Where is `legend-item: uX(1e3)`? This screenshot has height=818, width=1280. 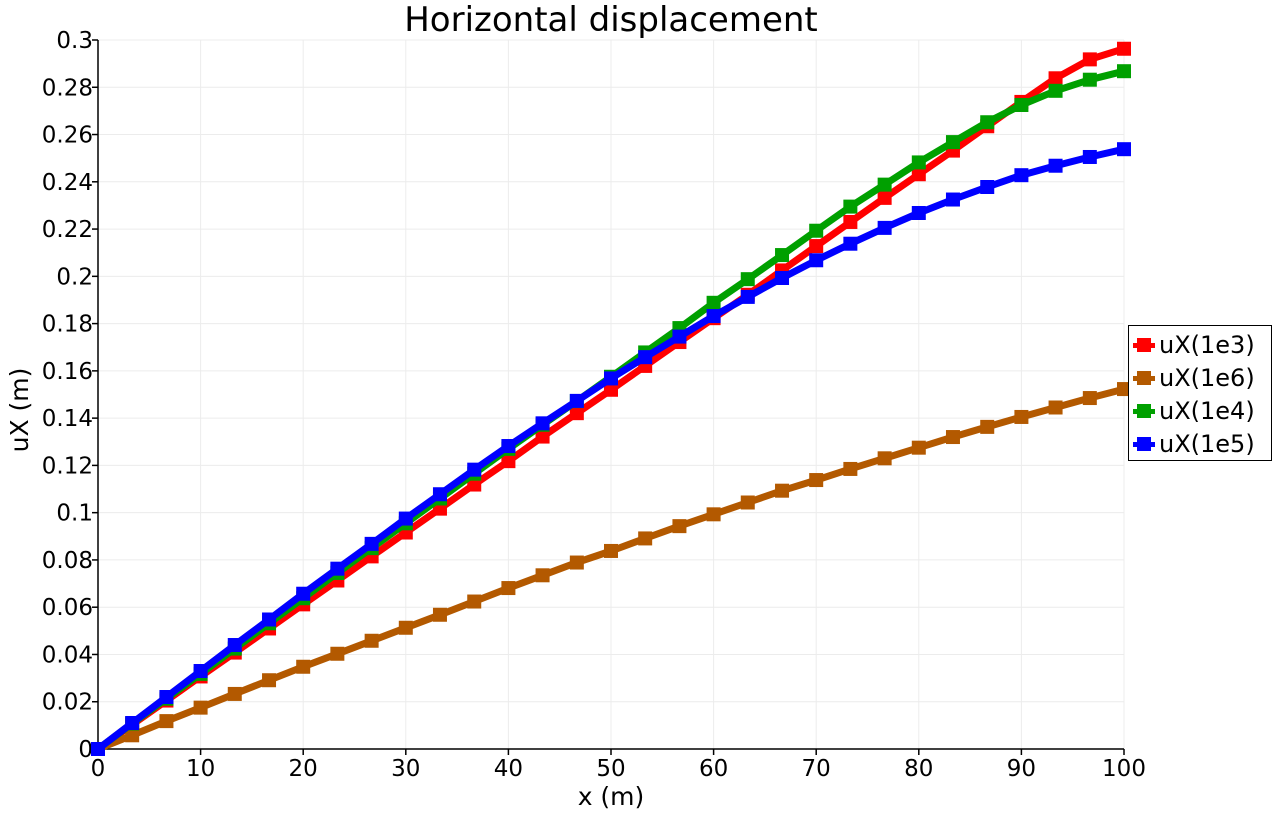 legend-item: uX(1e3) is located at coordinates (1200, 344).